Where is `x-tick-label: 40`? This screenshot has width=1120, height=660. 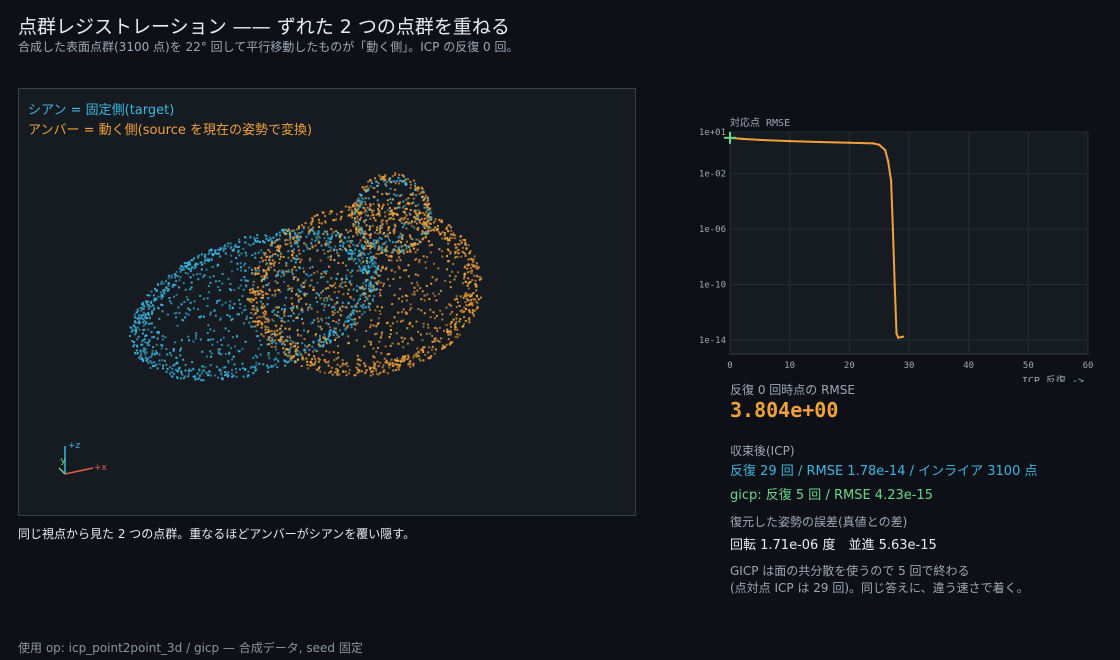
x-tick-label: 40 is located at coordinates (968, 366).